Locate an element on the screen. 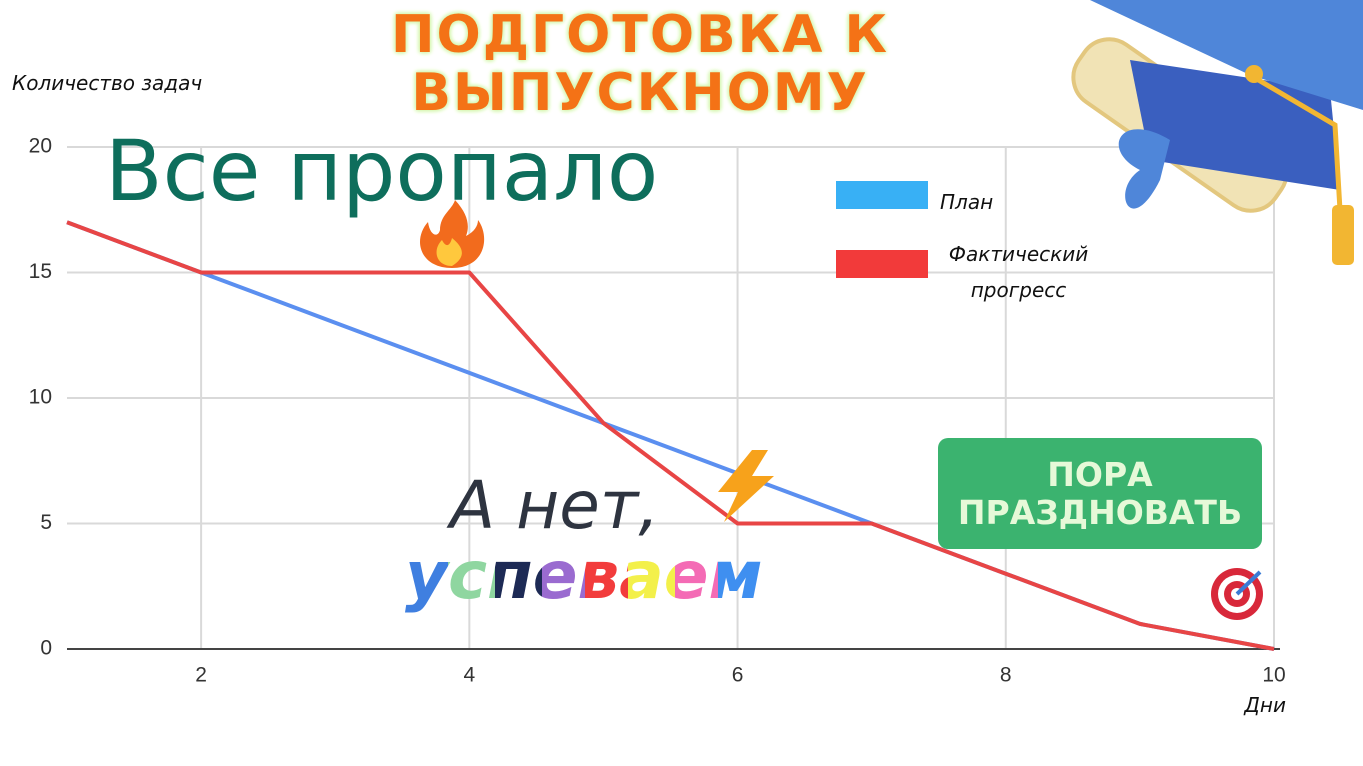  fire-icon is located at coordinates (452, 234).